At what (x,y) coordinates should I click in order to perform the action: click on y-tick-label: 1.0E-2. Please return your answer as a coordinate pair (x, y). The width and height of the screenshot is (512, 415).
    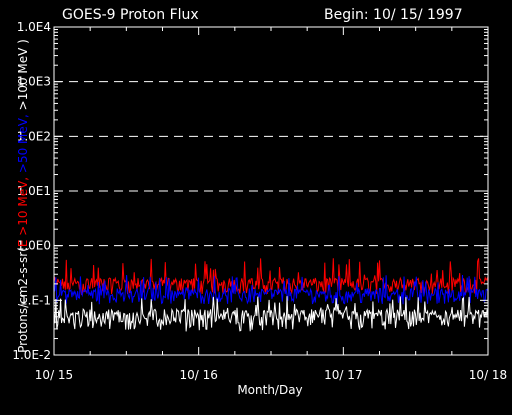
    Looking at the image, I should click on (31, 355).